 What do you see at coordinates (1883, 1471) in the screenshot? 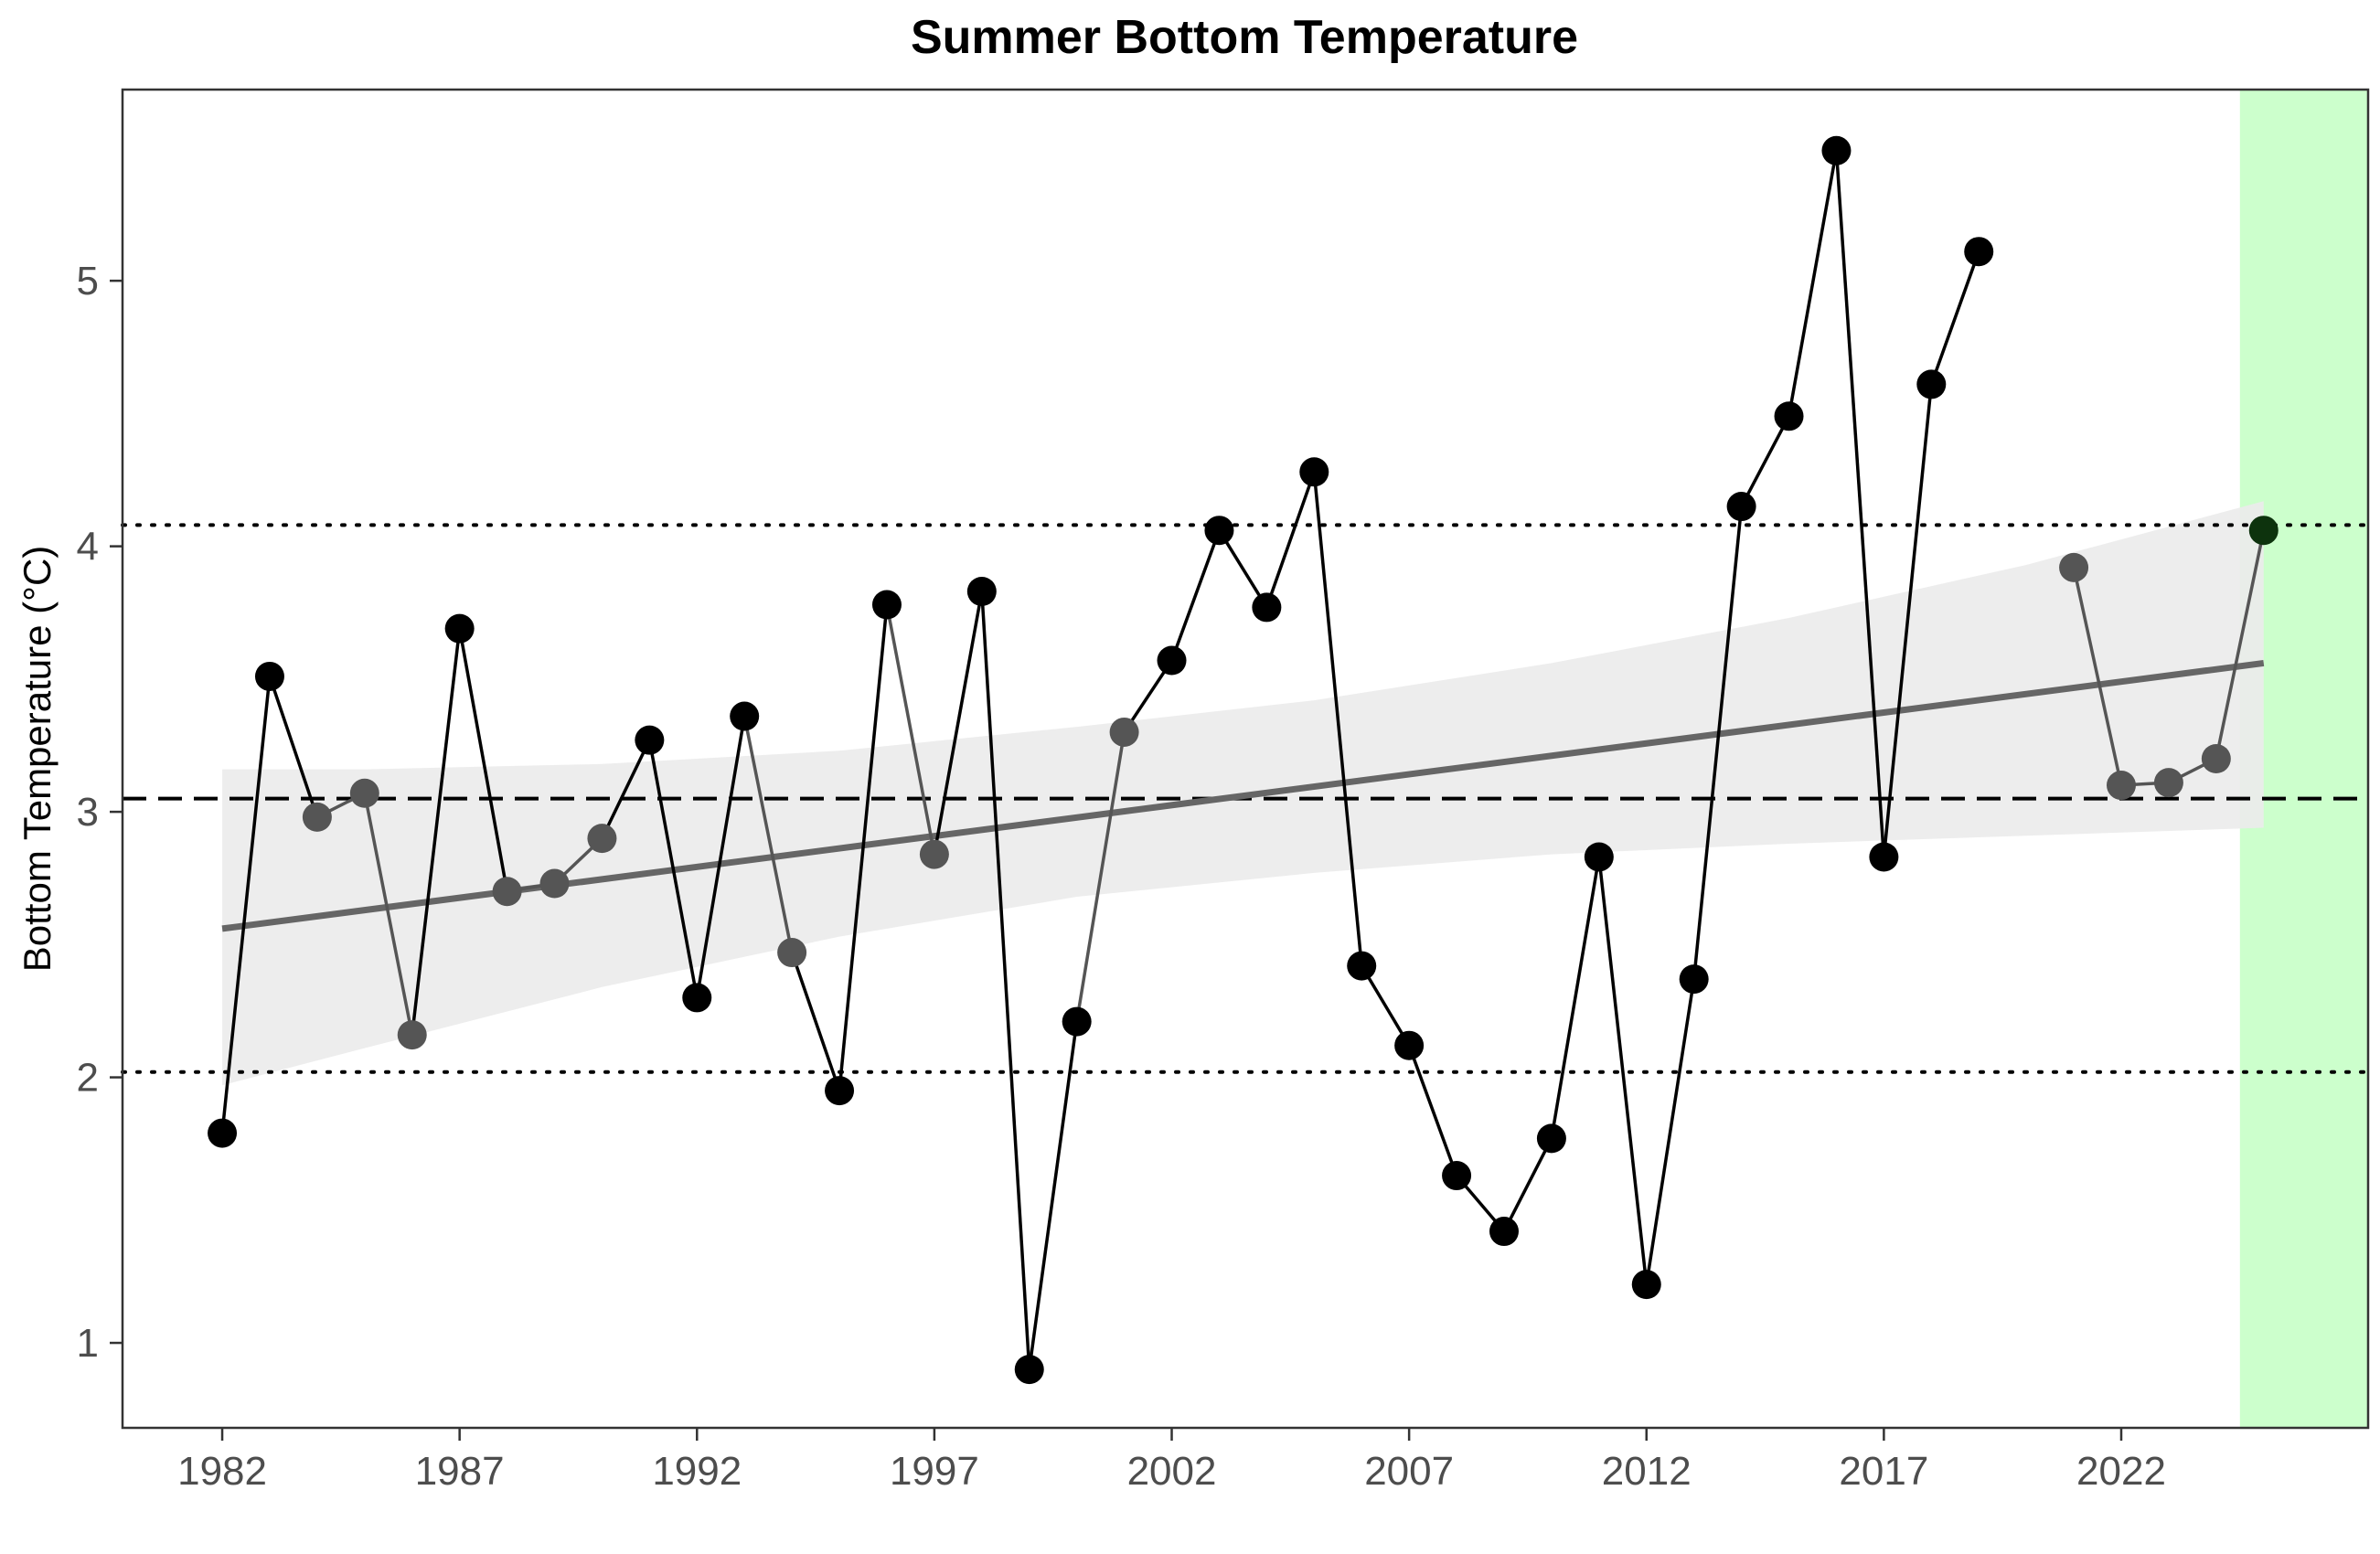
I see `x-tick-label: 2017` at bounding box center [1883, 1471].